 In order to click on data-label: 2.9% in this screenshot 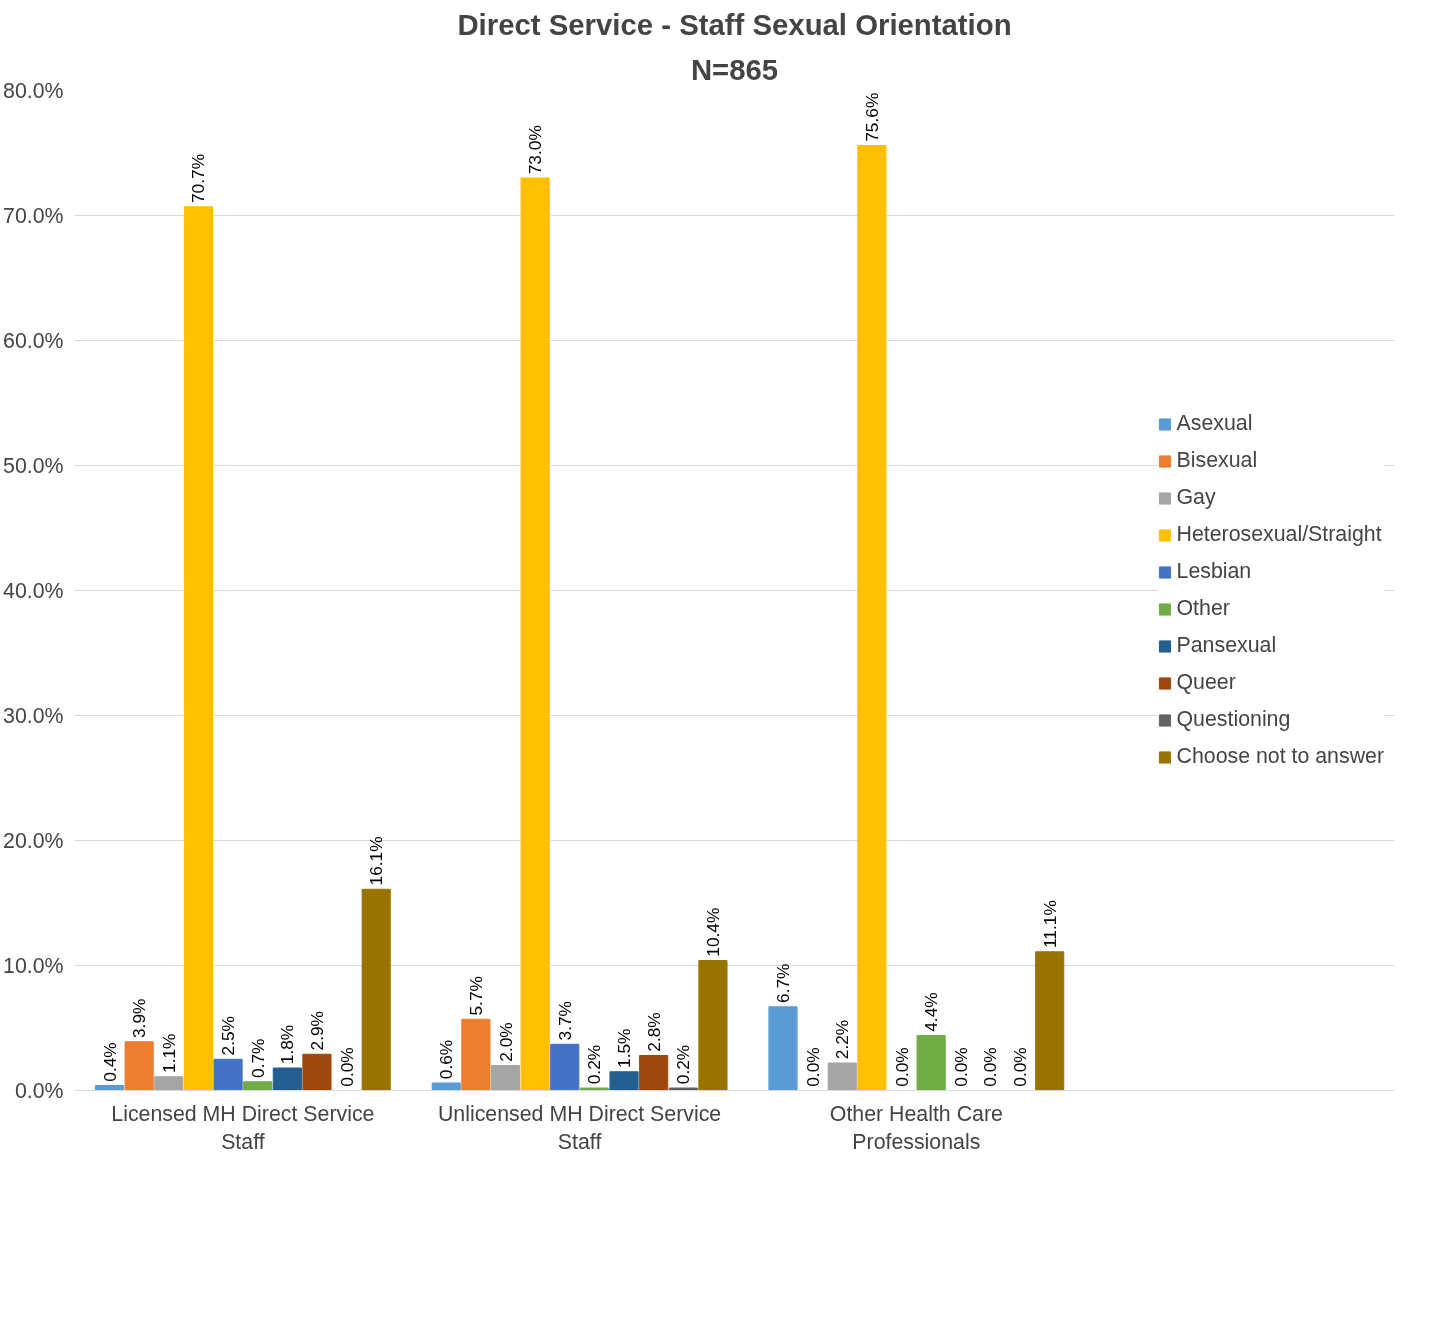, I will do `click(316, 1031)`.